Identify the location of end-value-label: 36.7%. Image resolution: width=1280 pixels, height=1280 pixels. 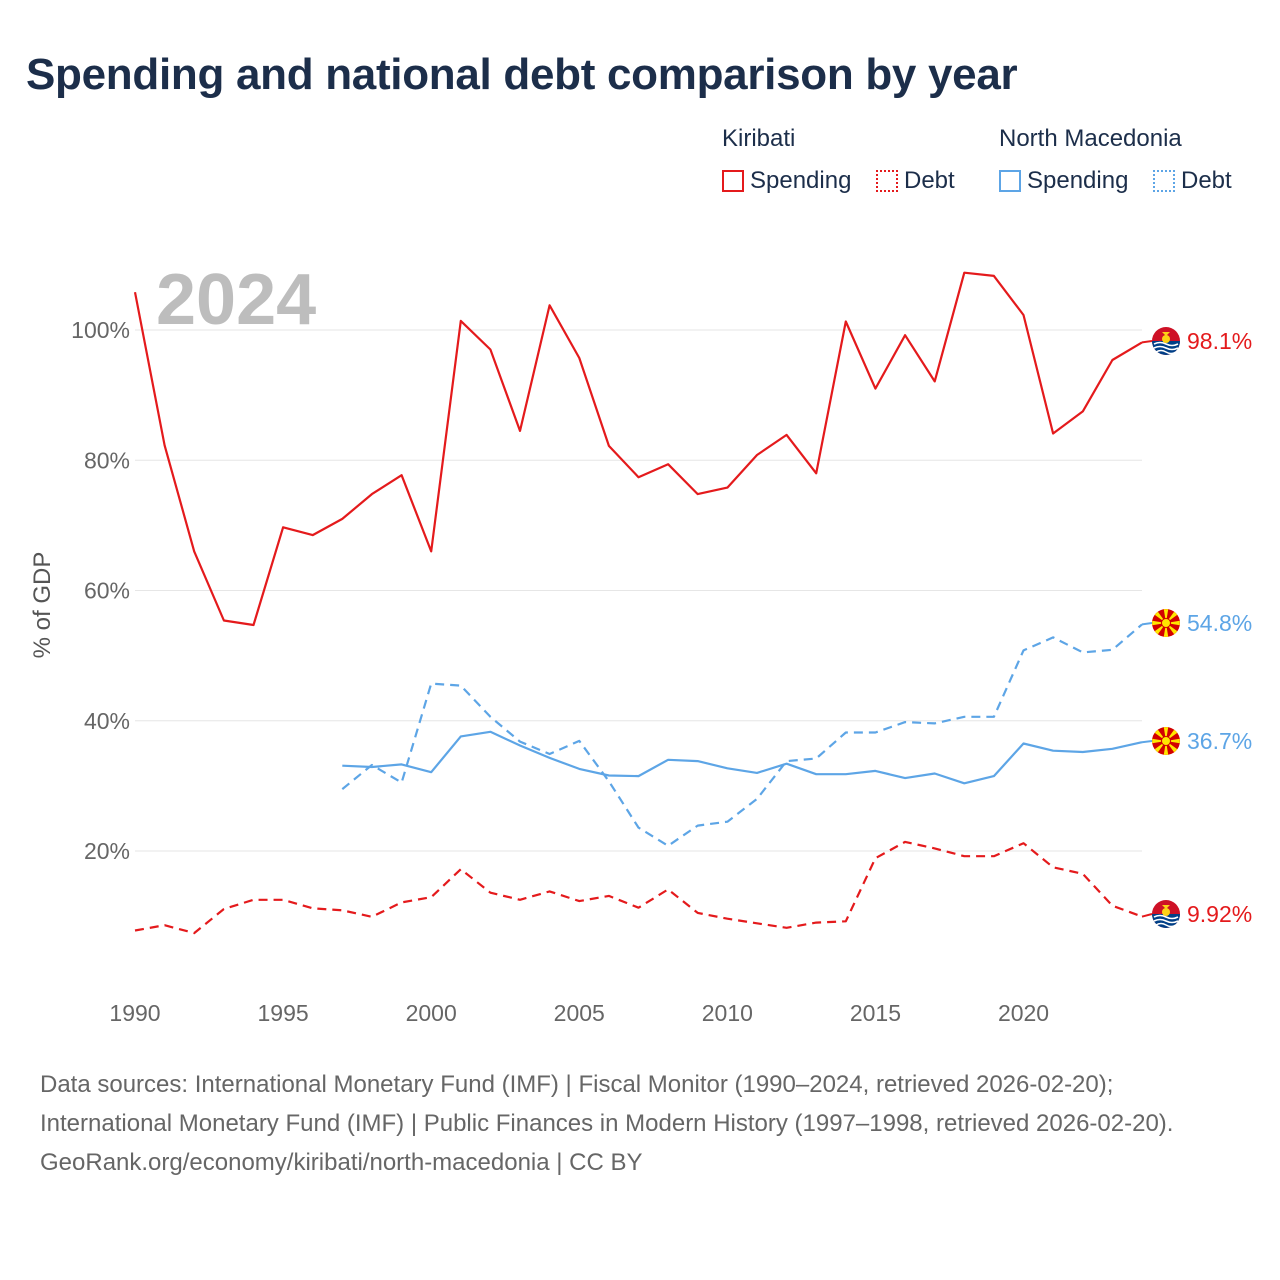
(1219, 741).